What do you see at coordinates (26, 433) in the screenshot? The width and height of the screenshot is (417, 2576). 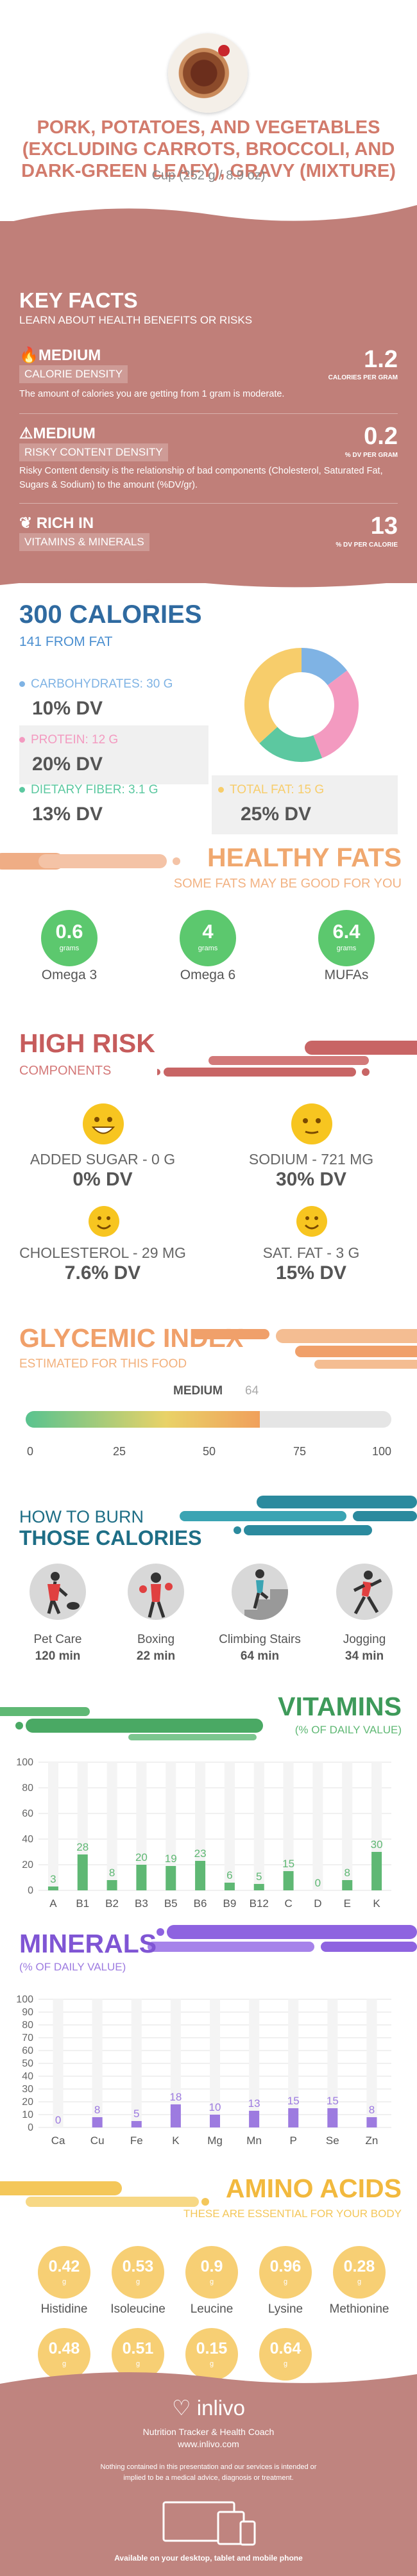 I see `warning-icon: ⚠` at bounding box center [26, 433].